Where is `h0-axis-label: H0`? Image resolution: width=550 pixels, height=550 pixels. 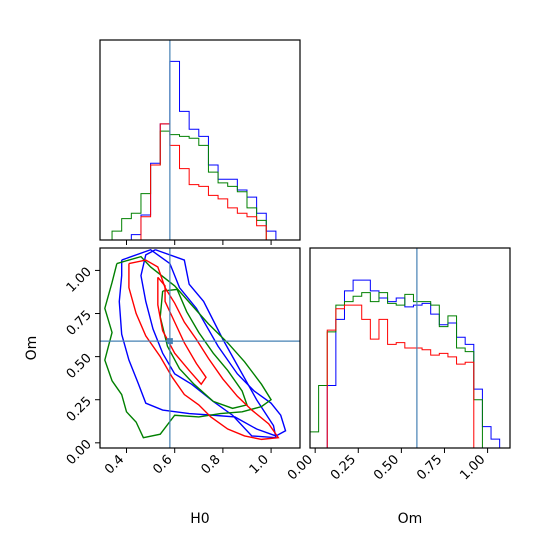
h0-axis-label: H0 is located at coordinates (199, 519).